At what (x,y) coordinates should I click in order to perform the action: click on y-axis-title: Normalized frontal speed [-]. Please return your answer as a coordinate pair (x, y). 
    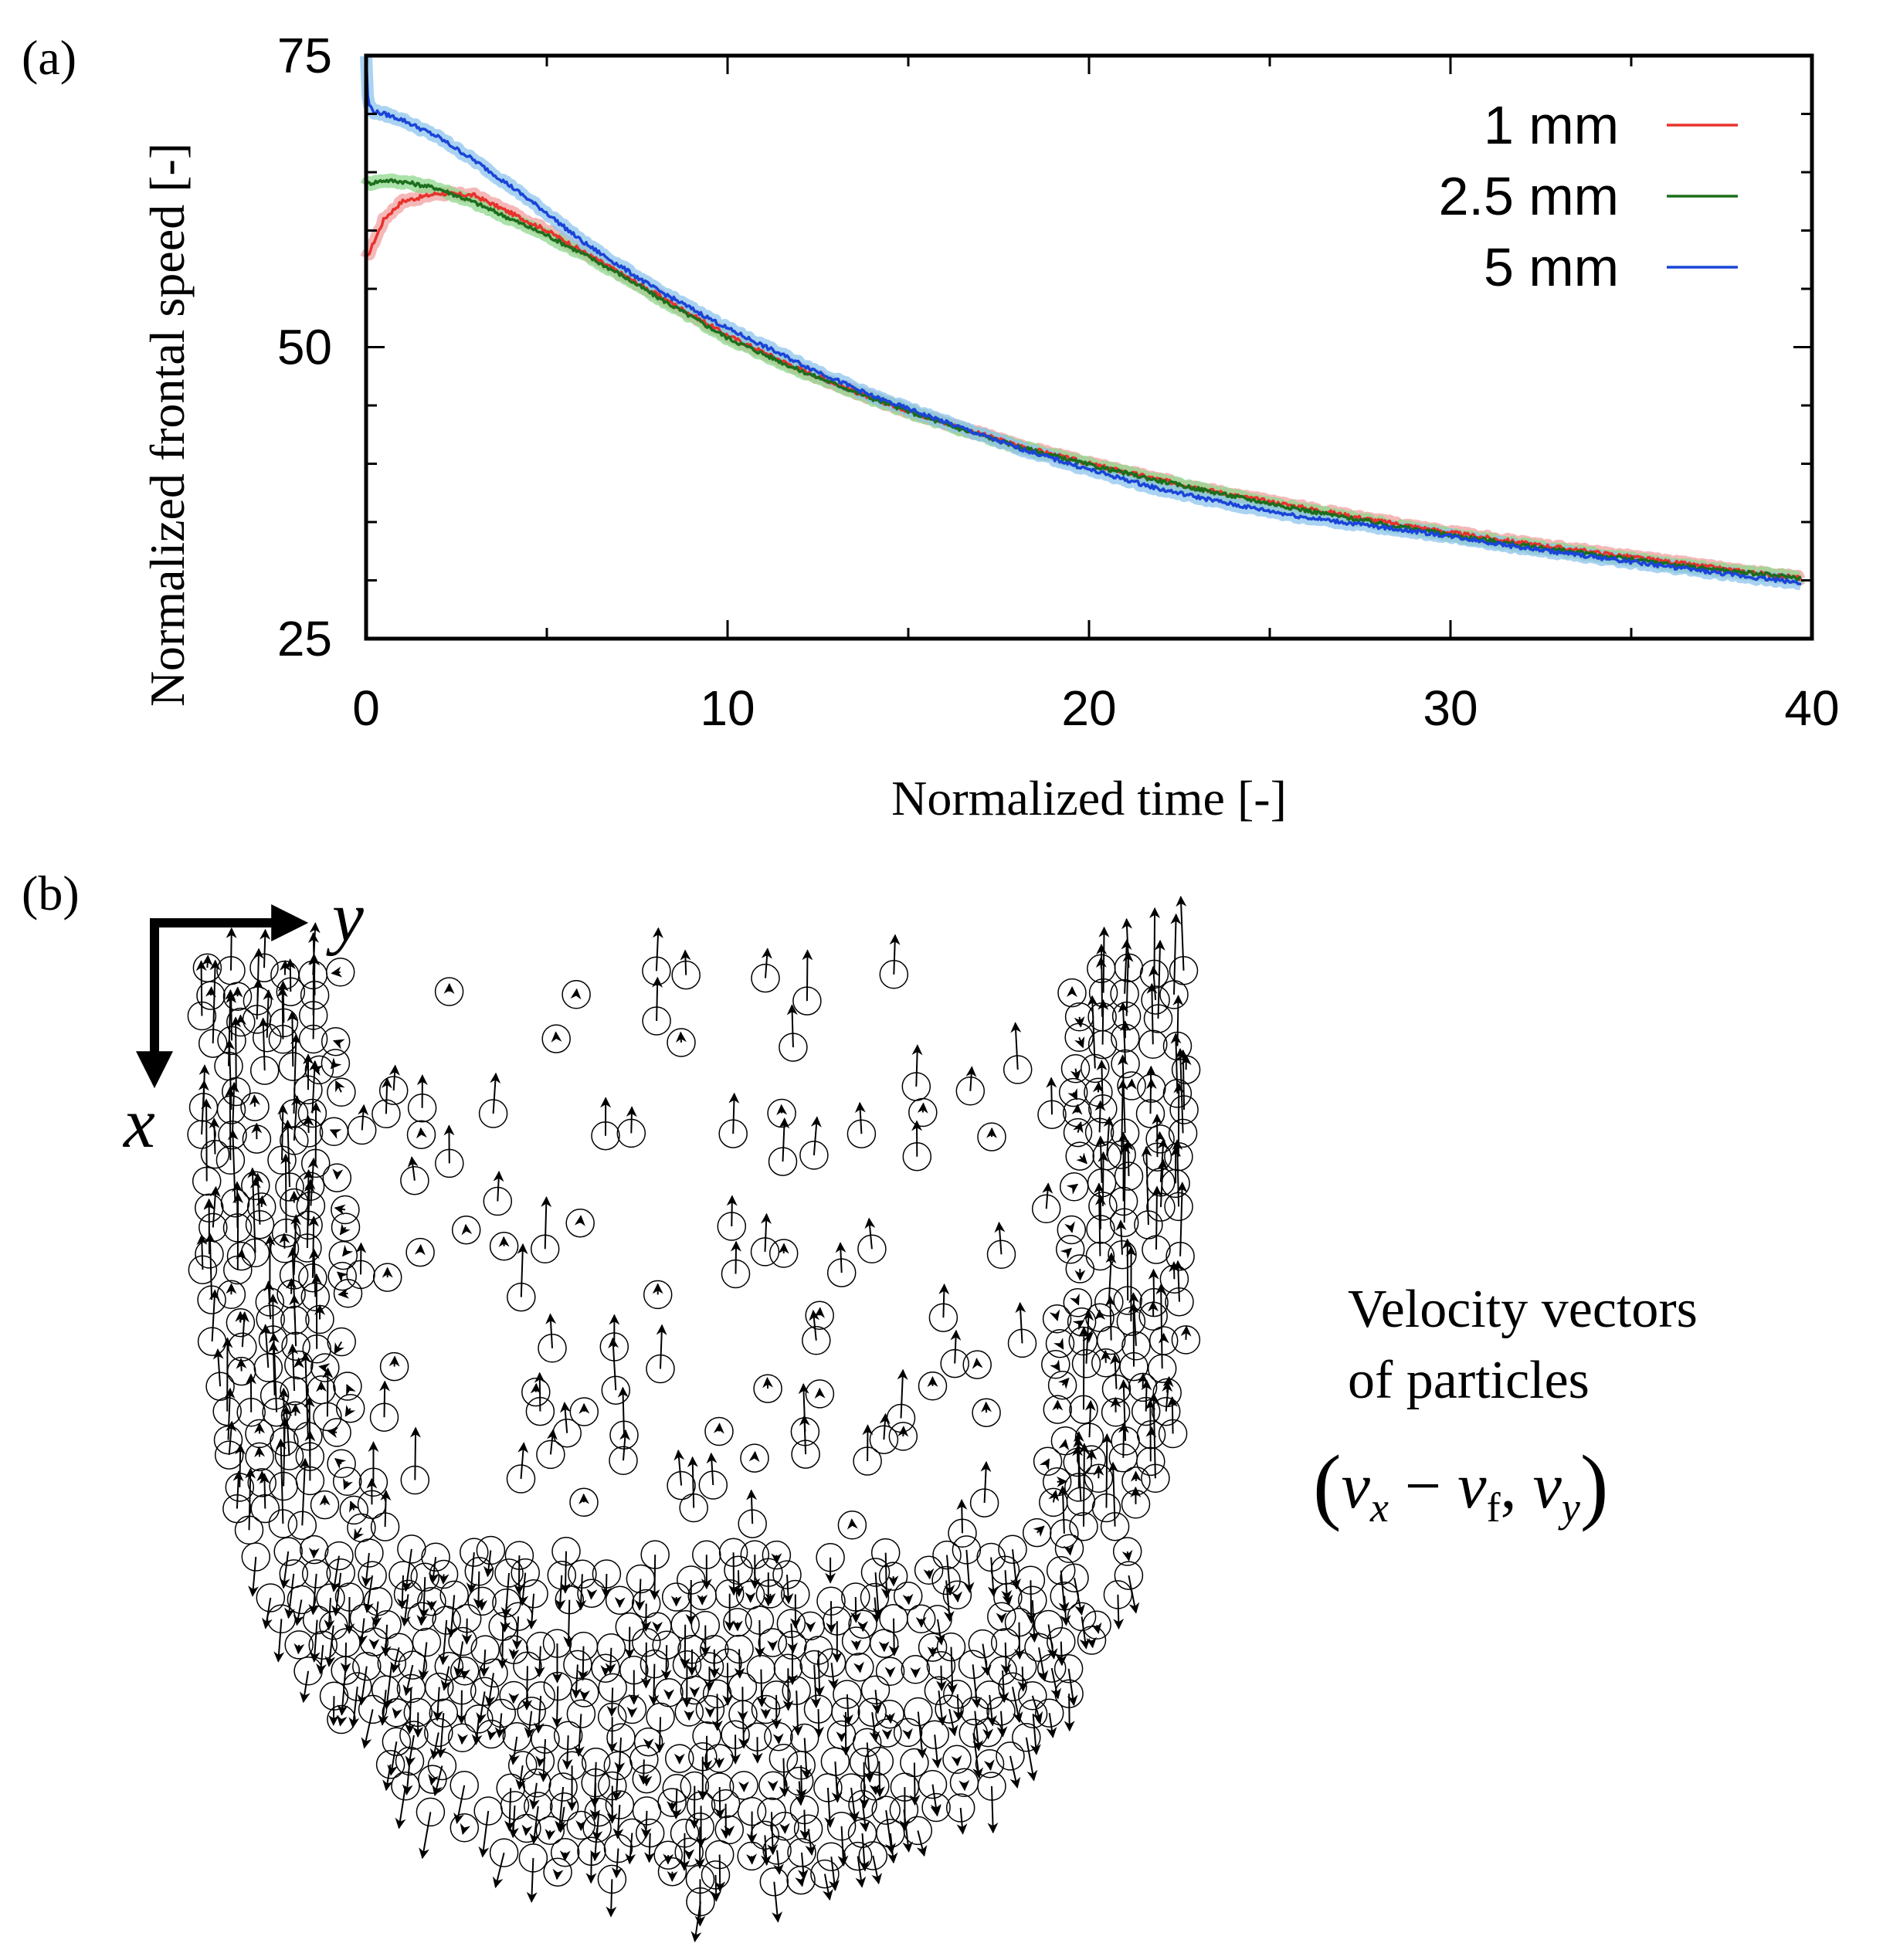
    Looking at the image, I should click on (167, 425).